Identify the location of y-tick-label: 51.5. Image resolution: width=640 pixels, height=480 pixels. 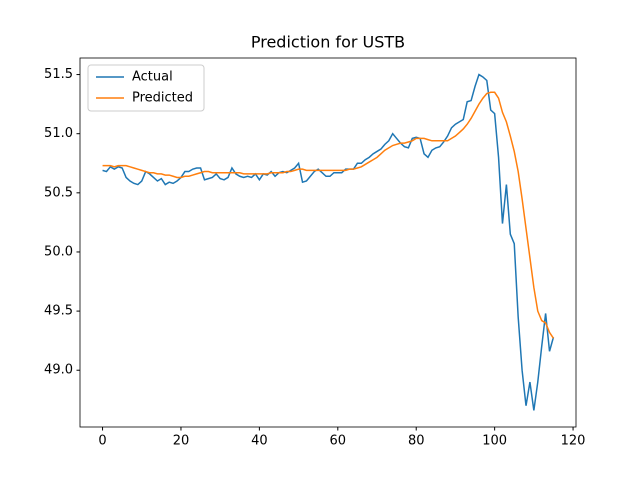
(58, 74).